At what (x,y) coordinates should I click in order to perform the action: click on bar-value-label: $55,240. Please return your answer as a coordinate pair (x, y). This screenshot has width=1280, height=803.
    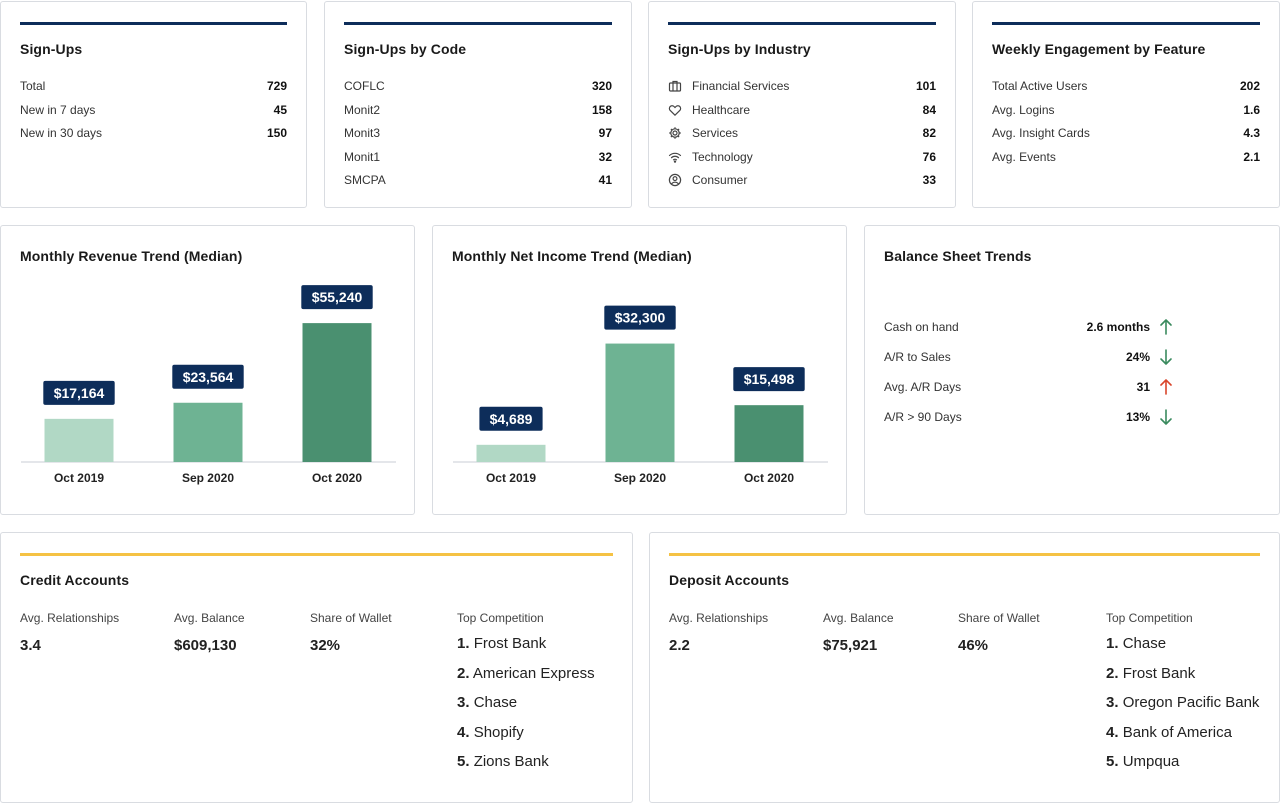
    Looking at the image, I should click on (337, 297).